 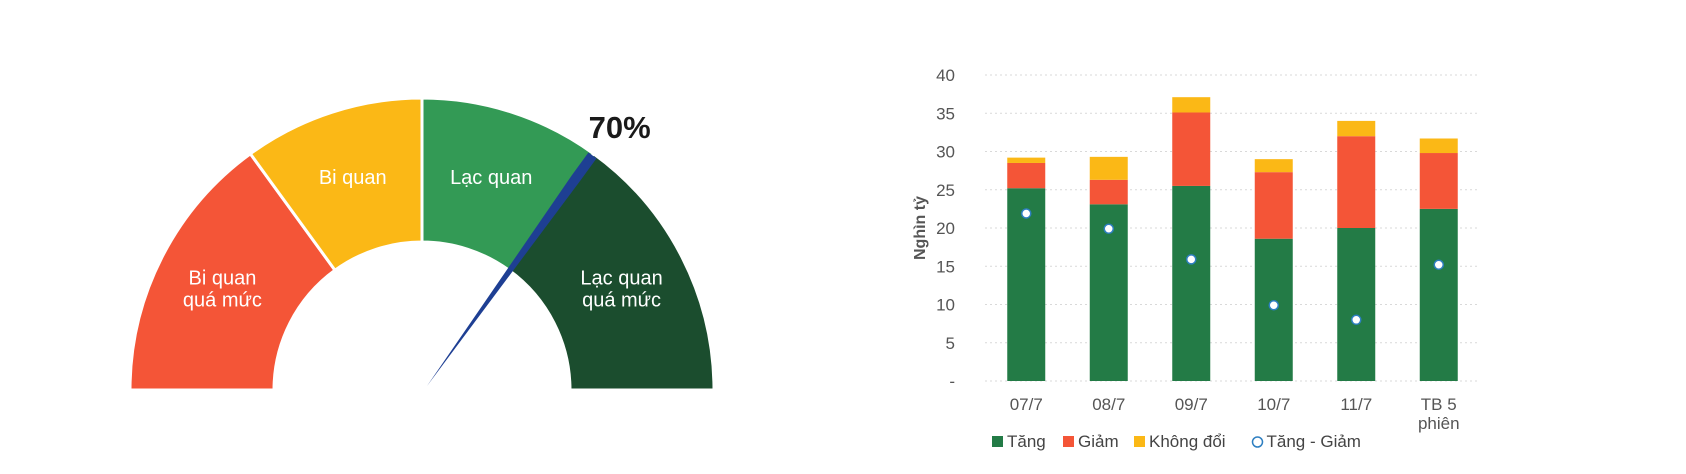 I want to click on legend-label: Không đổi, so click(x=1187, y=441).